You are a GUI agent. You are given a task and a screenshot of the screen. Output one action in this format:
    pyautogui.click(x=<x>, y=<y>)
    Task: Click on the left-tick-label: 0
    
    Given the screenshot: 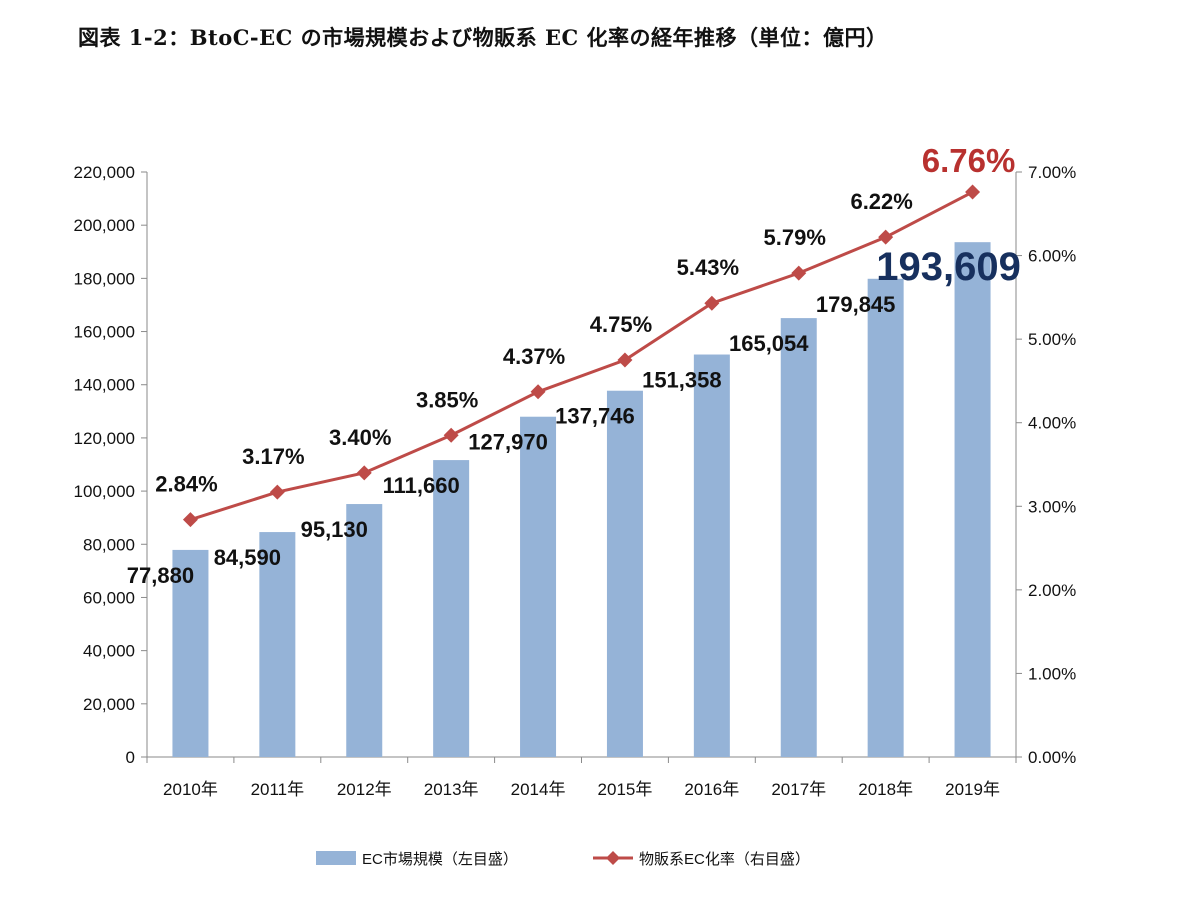 What is the action you would take?
    pyautogui.click(x=130, y=757)
    